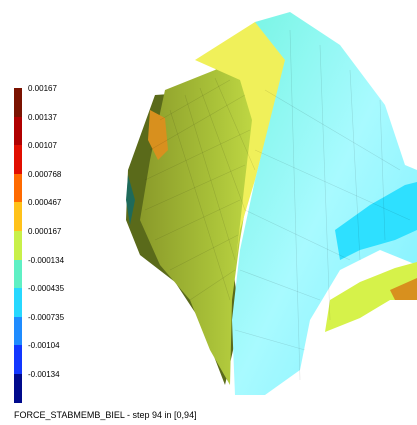 This screenshot has width=417, height=425. I want to click on mesh-yellow-band, so click(241, 139).